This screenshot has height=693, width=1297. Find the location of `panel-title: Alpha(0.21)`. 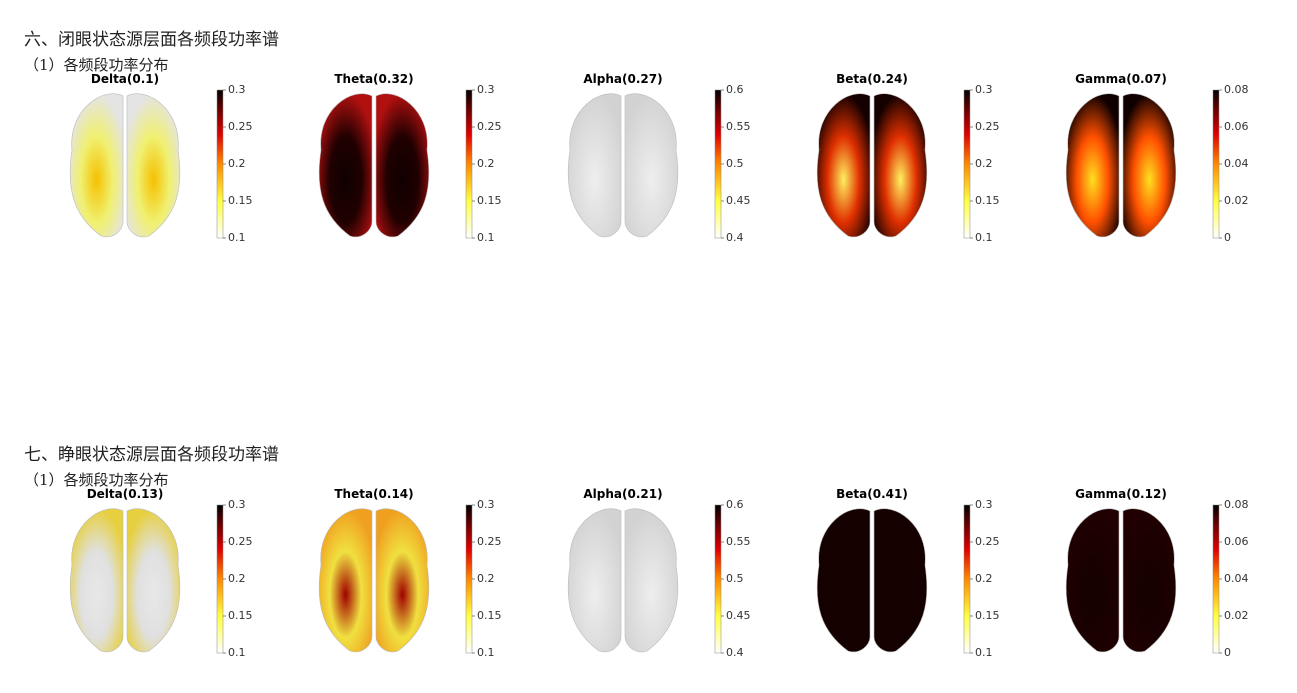

panel-title: Alpha(0.21) is located at coordinates (622, 494).